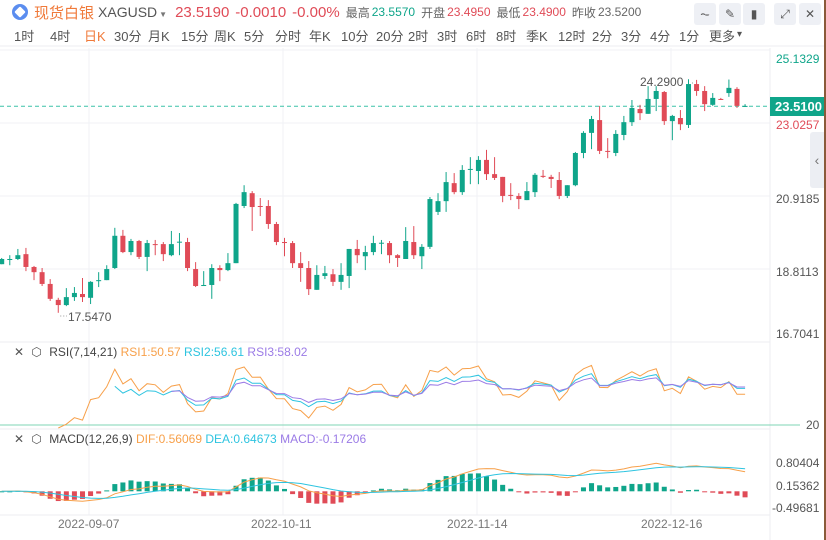  I want to click on indicator-icon: ⏦, so click(705, 14).